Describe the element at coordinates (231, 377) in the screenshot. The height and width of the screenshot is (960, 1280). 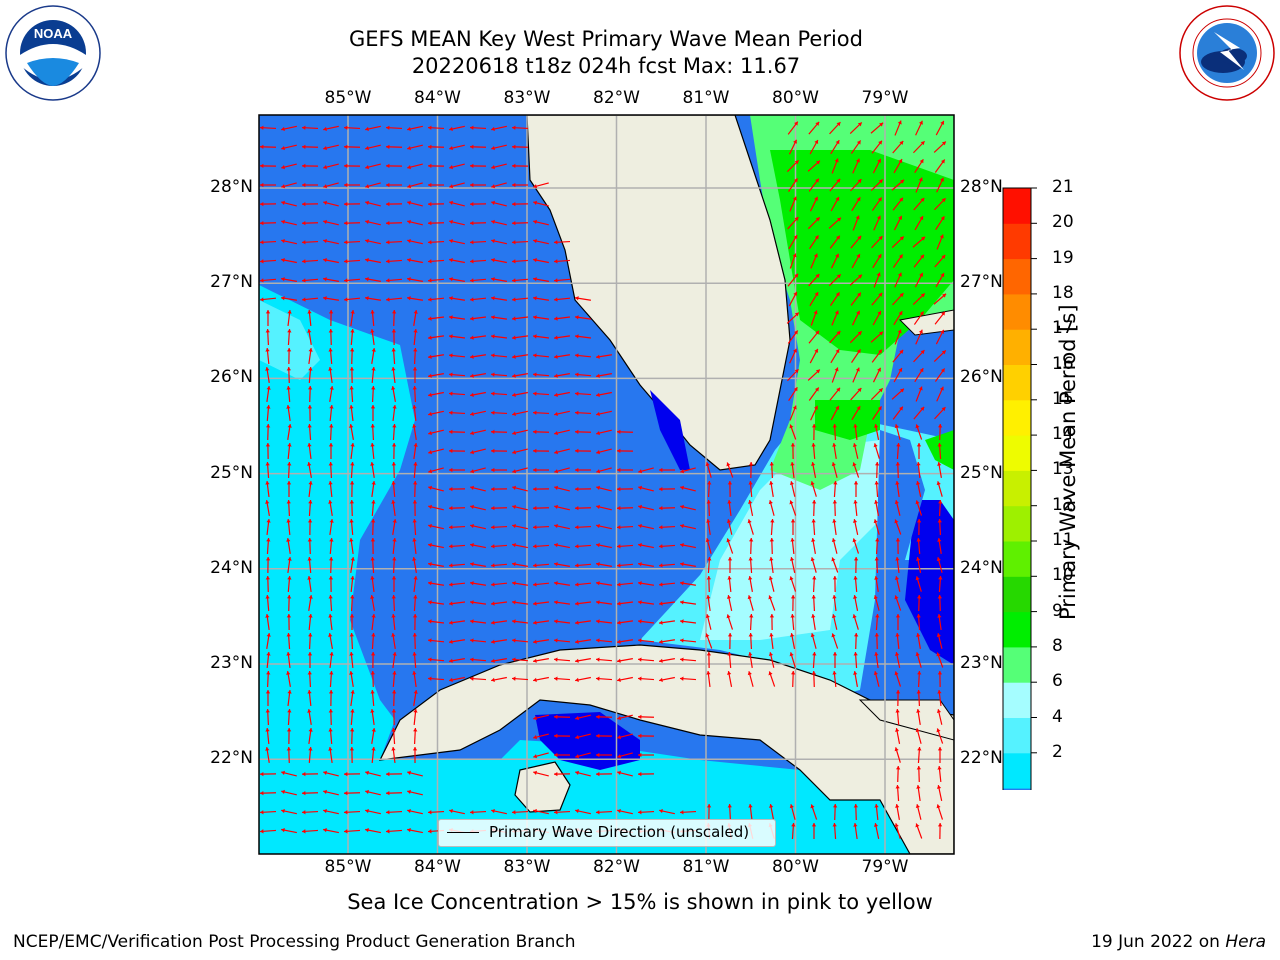
I see `lat-label-left: 26°N` at that location.